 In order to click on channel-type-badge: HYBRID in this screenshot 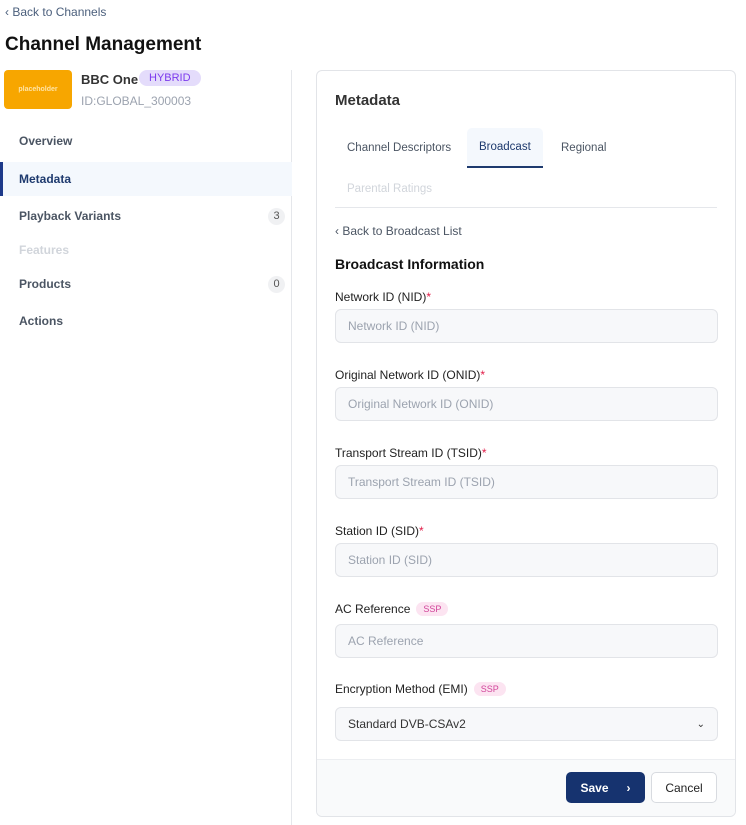, I will do `click(170, 78)`.